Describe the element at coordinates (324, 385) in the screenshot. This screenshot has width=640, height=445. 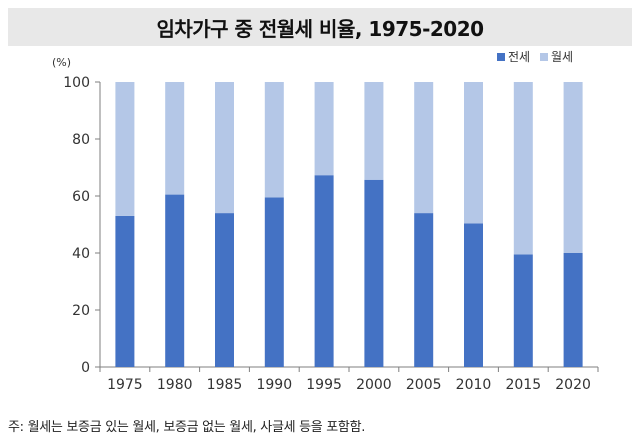
I see `x-tick-label: 1995` at that location.